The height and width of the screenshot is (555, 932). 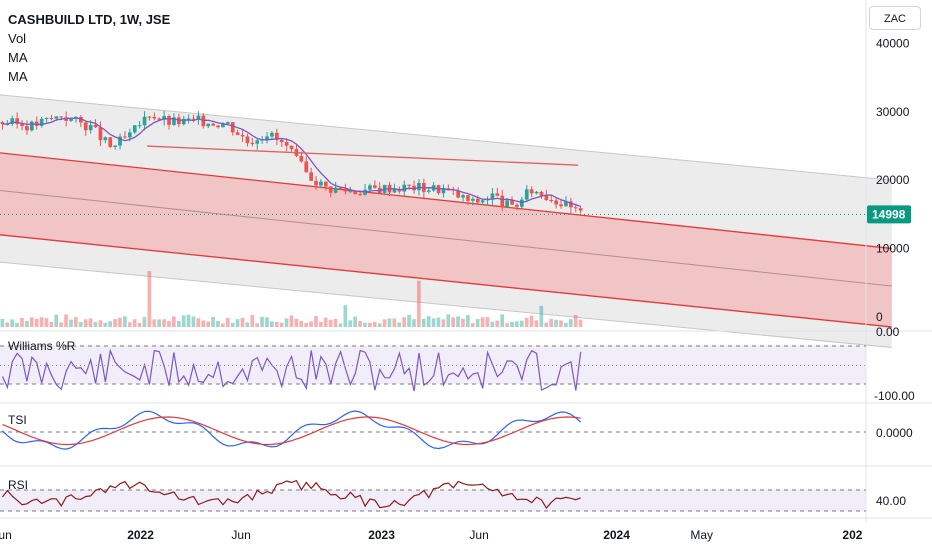 What do you see at coordinates (89, 19) in the screenshot?
I see `symbol-title: CASHBUILD LTD, 1W, JSE` at bounding box center [89, 19].